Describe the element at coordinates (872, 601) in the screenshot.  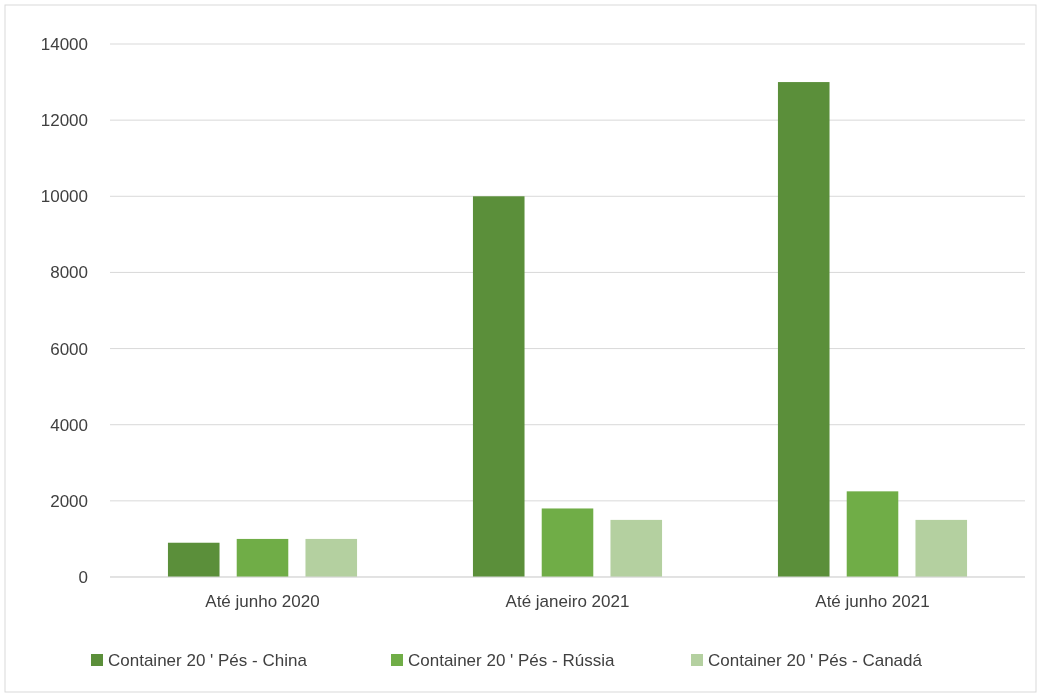
I see `x-tick-label: Até junho 2021` at that location.